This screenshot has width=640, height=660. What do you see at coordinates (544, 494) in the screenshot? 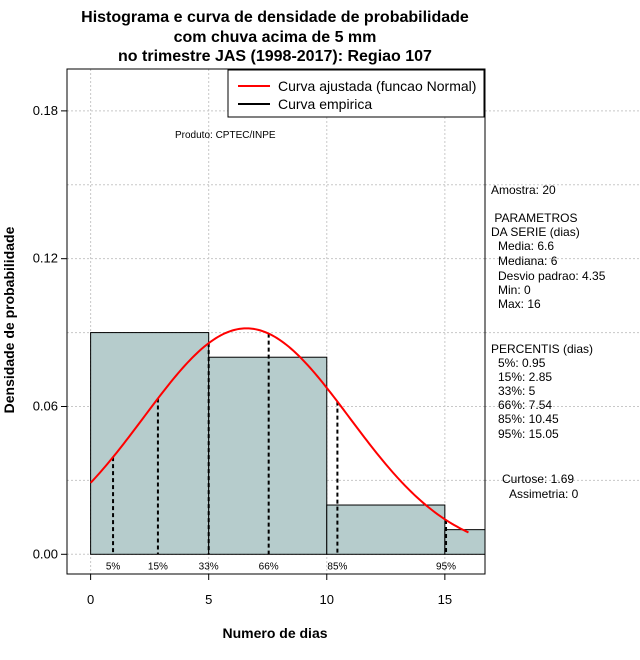
I see `skewness: Assimetria: 0` at bounding box center [544, 494].